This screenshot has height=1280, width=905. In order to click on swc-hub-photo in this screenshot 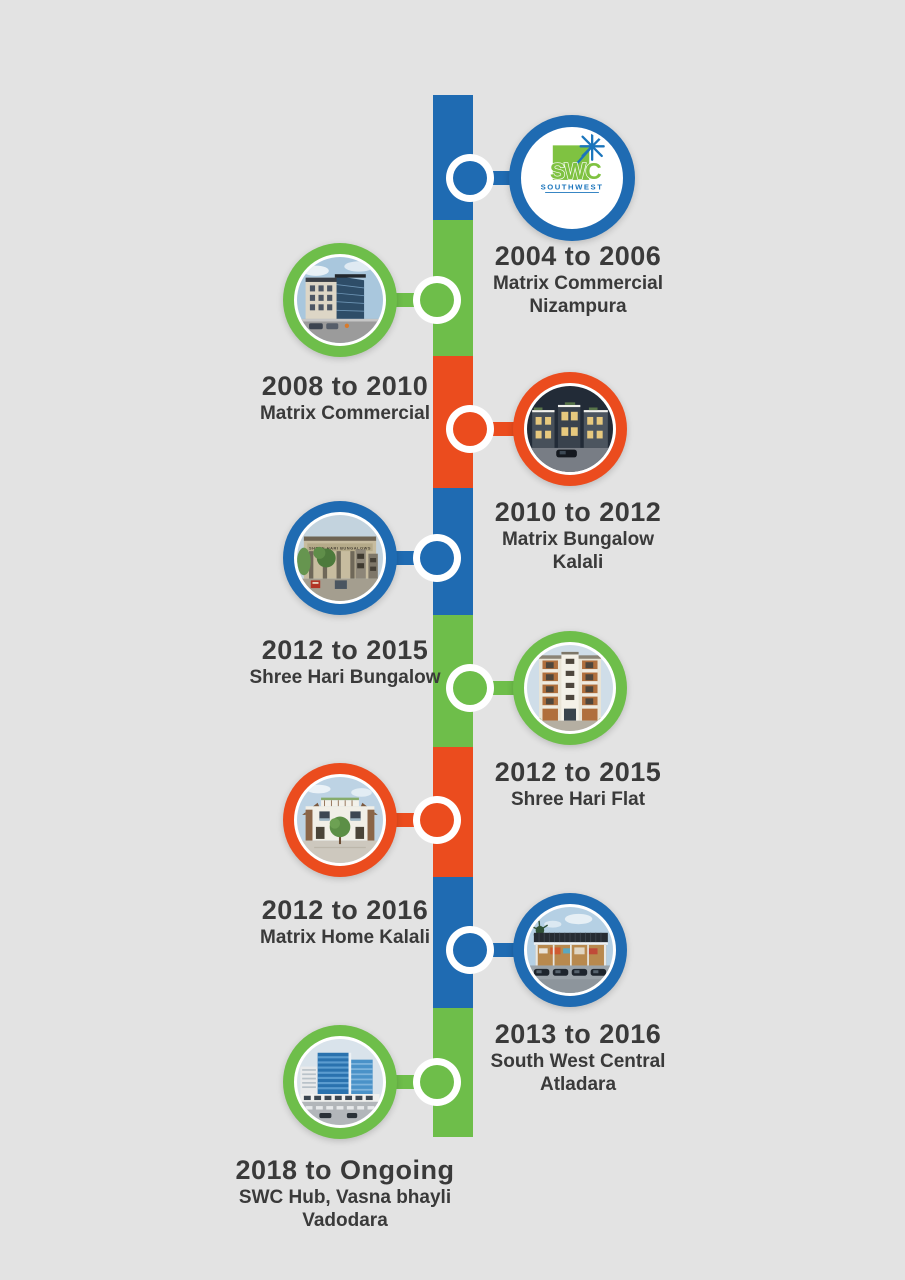, I will do `click(340, 1082)`.